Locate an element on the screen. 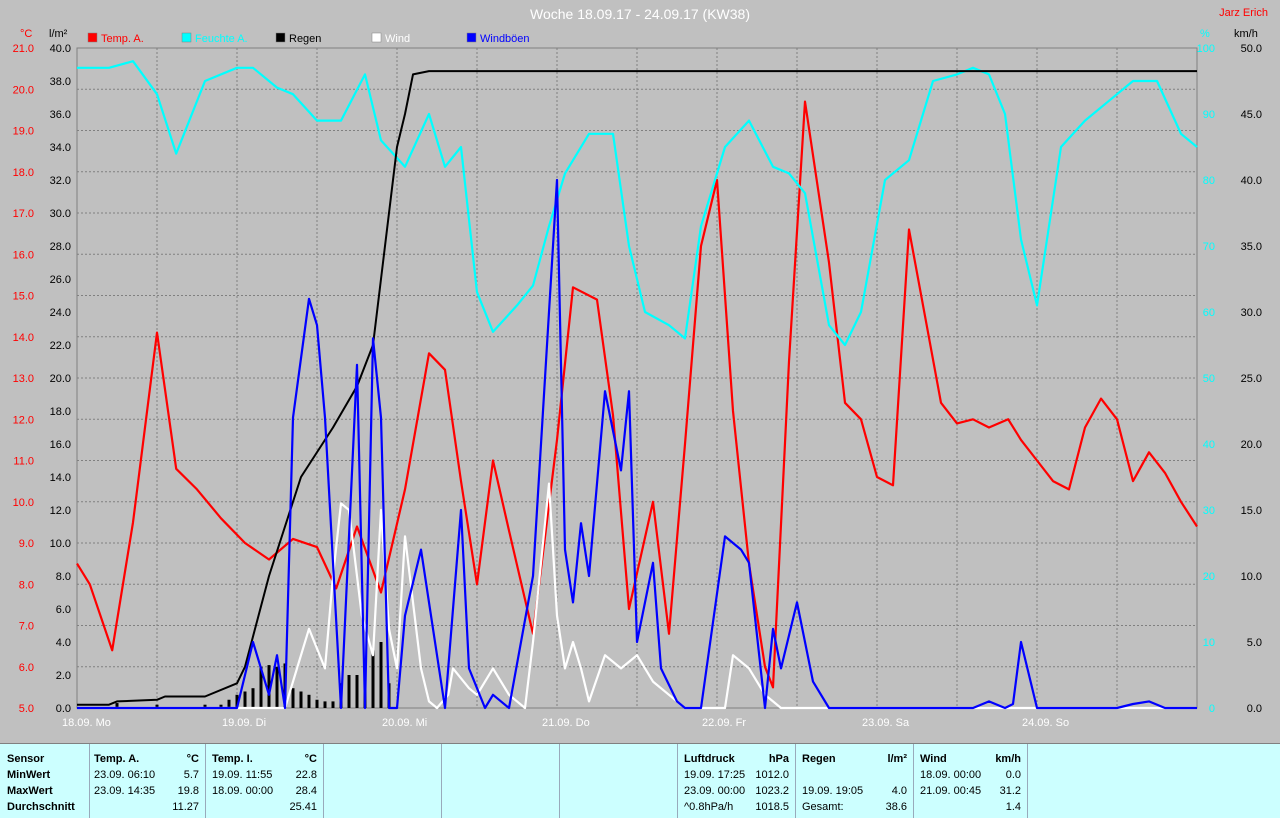  temp-i-avg-value: 25.41 is located at coordinates (303, 807).